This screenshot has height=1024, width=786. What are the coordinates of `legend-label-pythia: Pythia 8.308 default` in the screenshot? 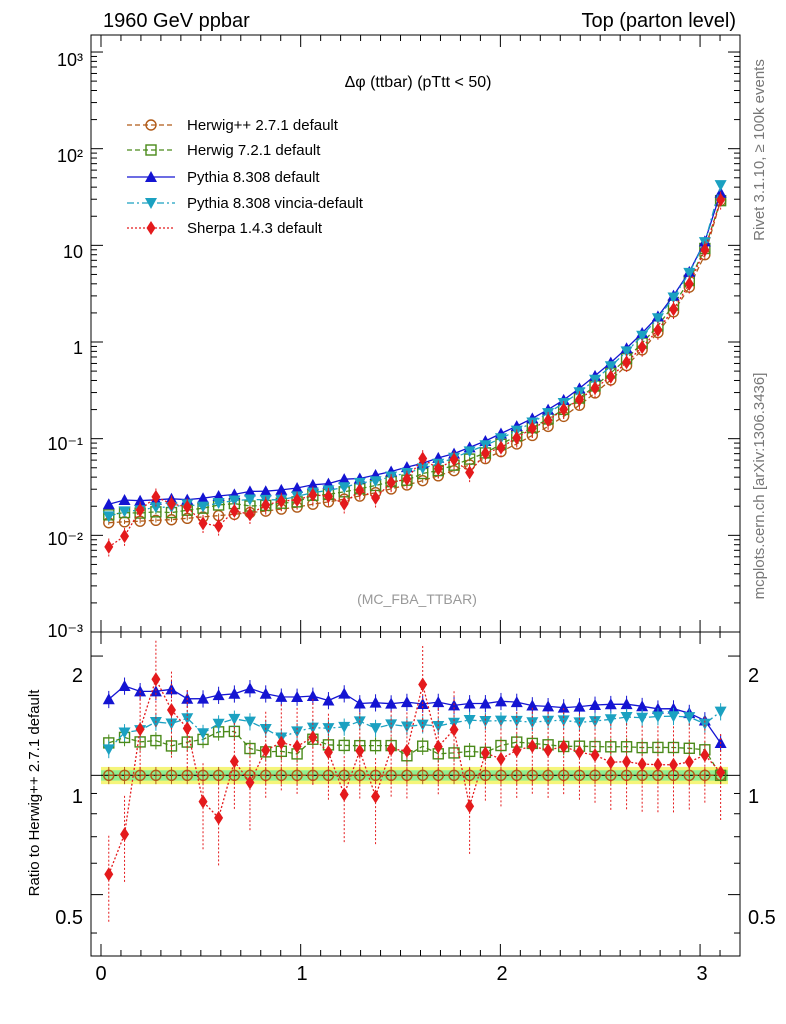 It's located at (253, 177).